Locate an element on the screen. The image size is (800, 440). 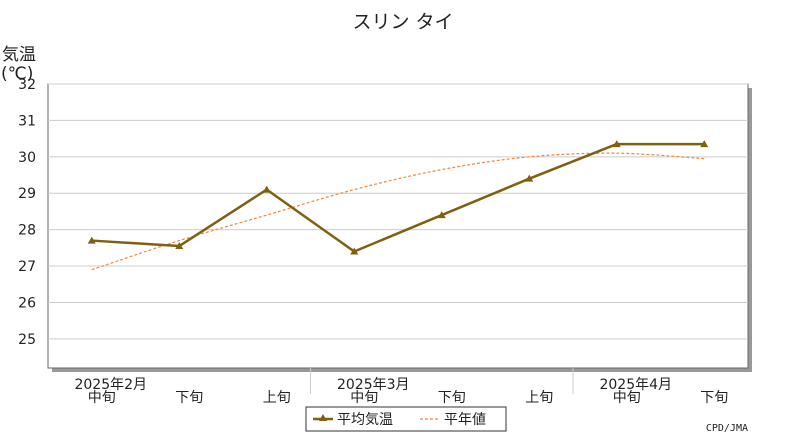
y-tick-label: 32 is located at coordinates (27, 85).